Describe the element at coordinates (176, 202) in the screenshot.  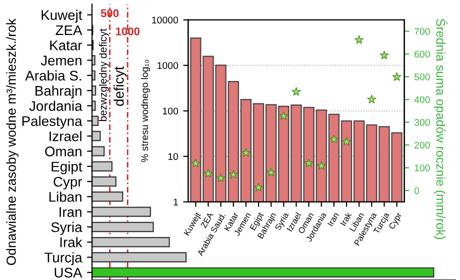
I see `y-tick-label: 1` at that location.